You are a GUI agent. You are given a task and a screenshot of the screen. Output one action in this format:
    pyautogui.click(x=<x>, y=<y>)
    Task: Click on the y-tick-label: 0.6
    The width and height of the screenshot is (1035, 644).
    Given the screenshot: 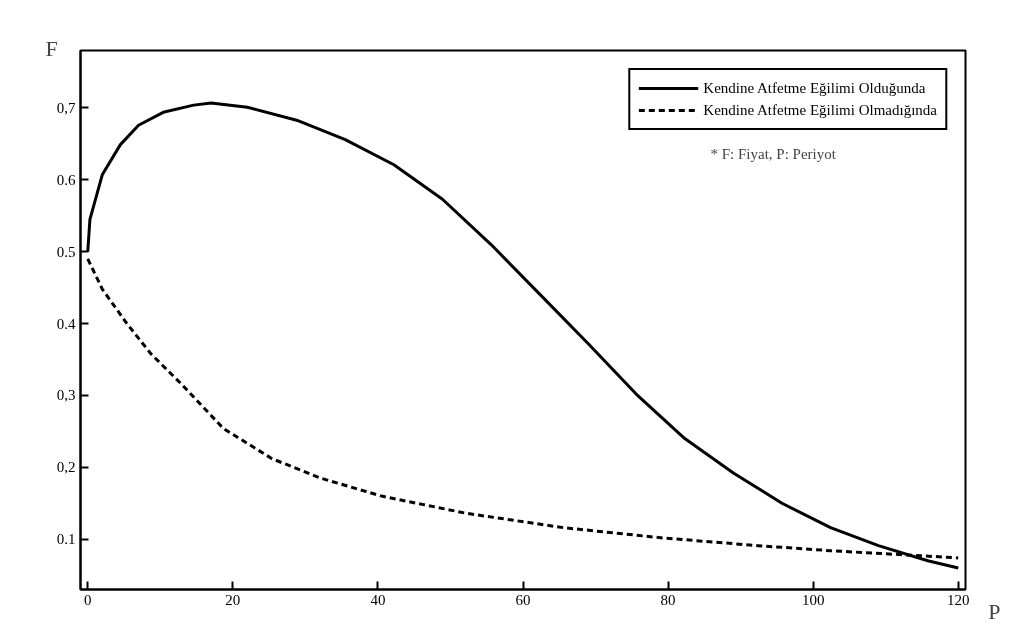 What is the action you would take?
    pyautogui.click(x=66, y=179)
    